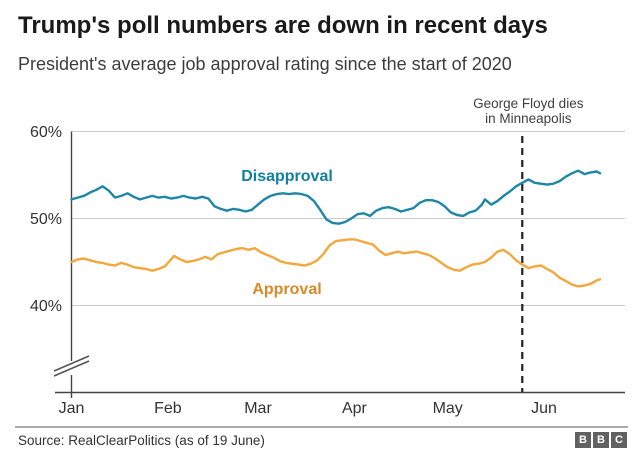 Image resolution: width=643 pixels, height=456 pixels. I want to click on disapproval-line, so click(336, 197).